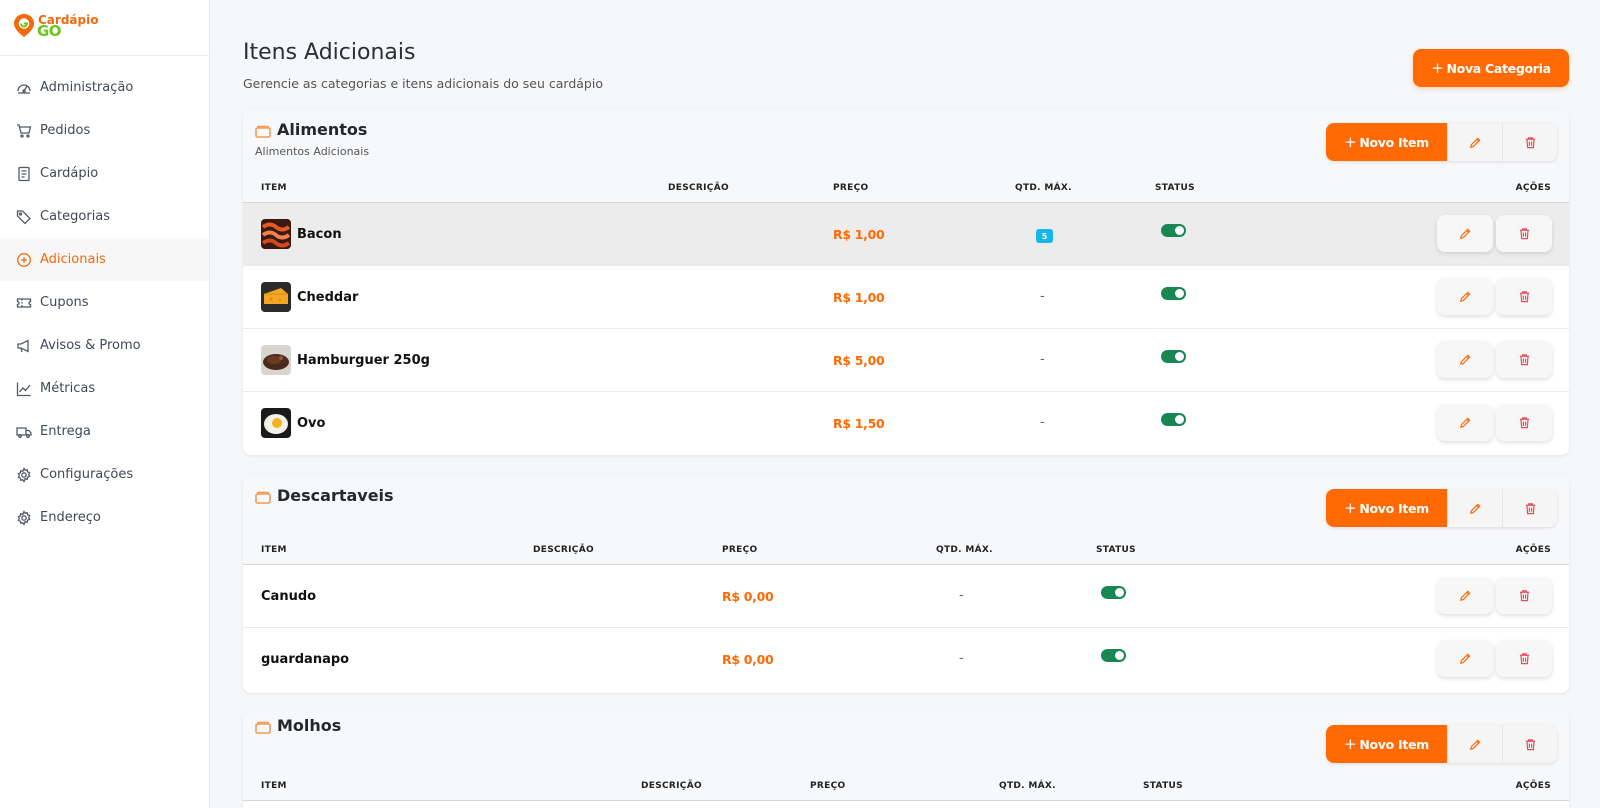 The height and width of the screenshot is (808, 1600). I want to click on new-category-button: + Nova Categoria, so click(1491, 68).